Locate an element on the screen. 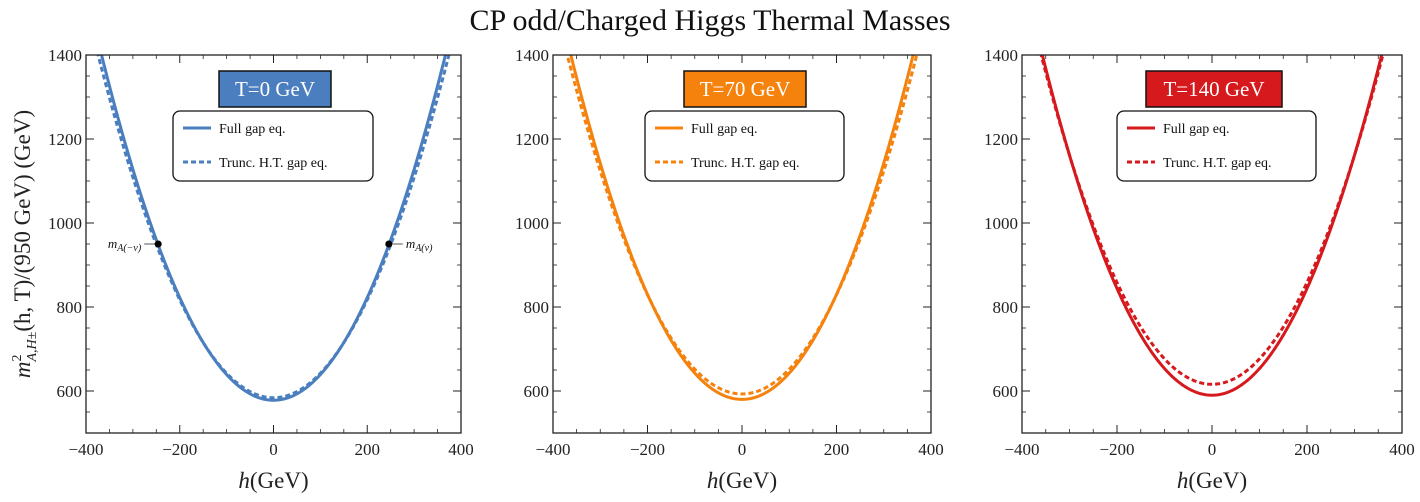 This screenshot has width=1420, height=502. temperature-badge-label: T=140 GeV is located at coordinates (1213, 89).